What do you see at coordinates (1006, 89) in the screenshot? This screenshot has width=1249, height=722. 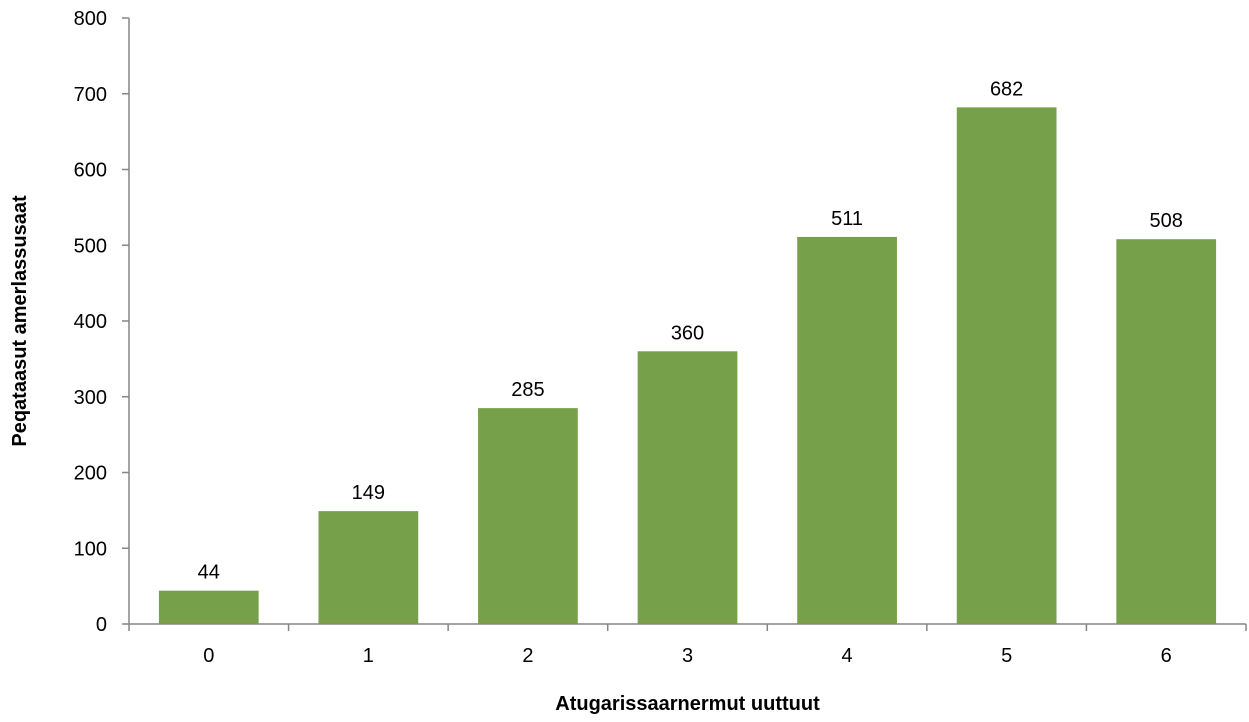 I see `data-label-5: 682` at bounding box center [1006, 89].